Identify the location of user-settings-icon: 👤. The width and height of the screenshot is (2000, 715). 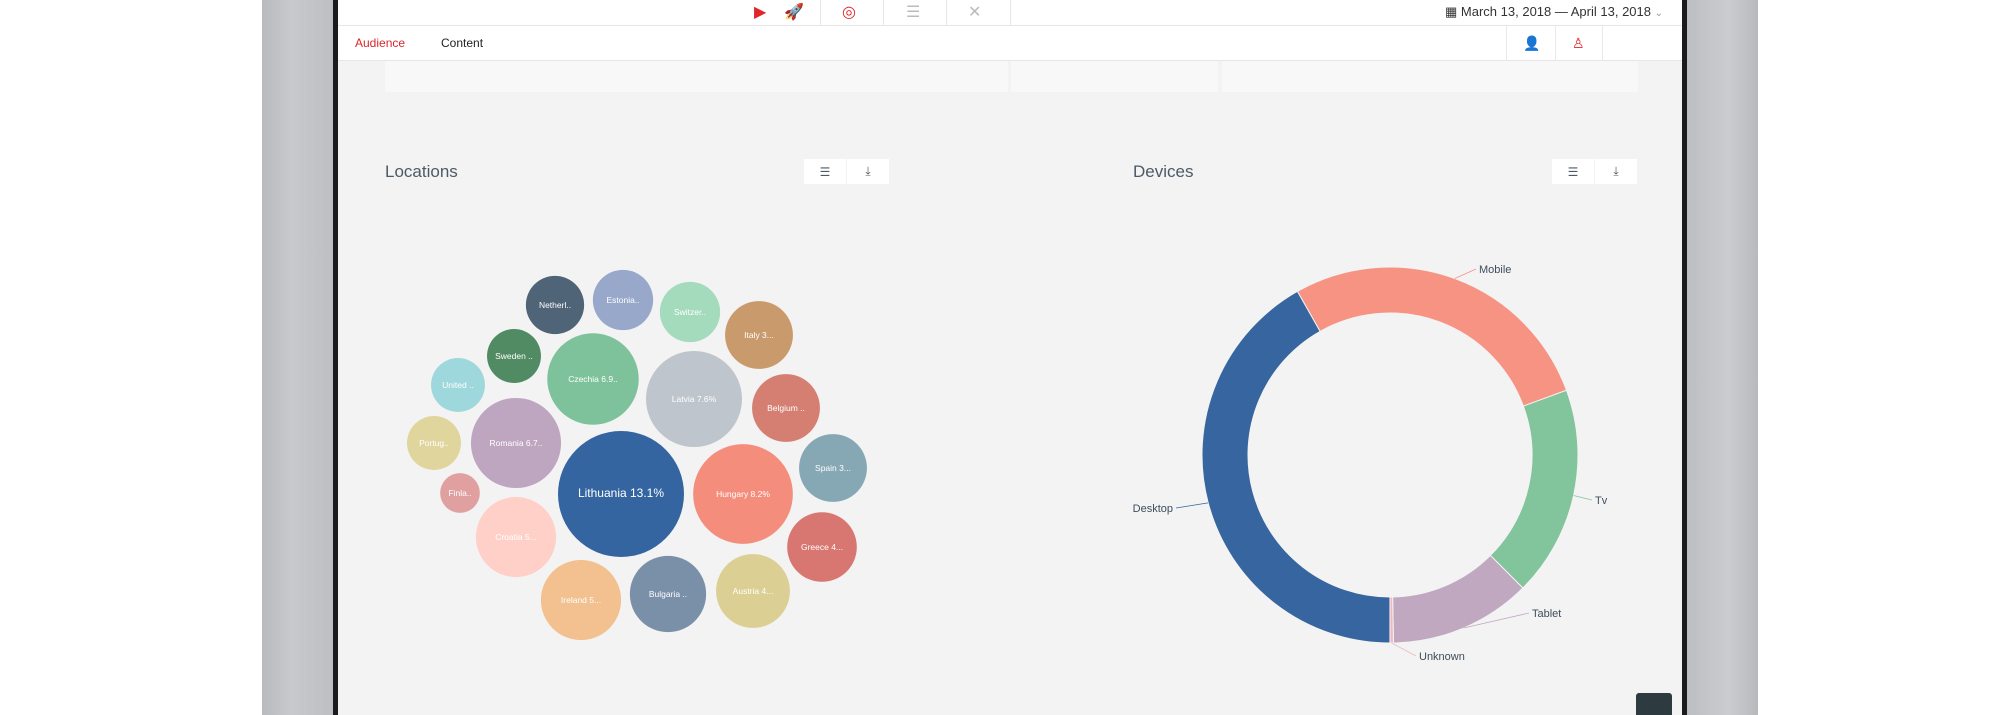
(1532, 43).